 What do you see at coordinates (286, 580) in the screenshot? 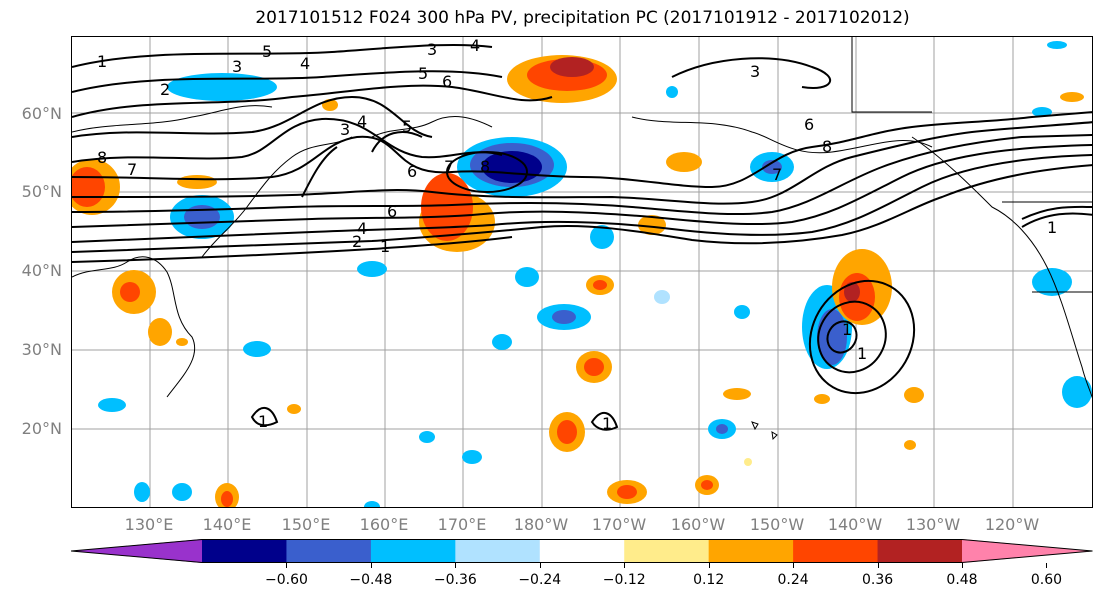
I see `colorbar-tick-label: −0.60` at bounding box center [286, 580].